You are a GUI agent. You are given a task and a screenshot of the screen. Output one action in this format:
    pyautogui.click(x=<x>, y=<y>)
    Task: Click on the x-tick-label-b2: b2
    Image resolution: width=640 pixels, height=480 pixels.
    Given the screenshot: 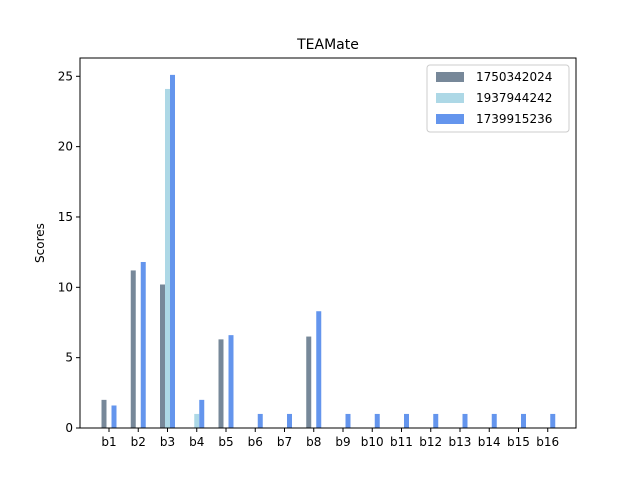 What is the action you would take?
    pyautogui.click(x=138, y=442)
    